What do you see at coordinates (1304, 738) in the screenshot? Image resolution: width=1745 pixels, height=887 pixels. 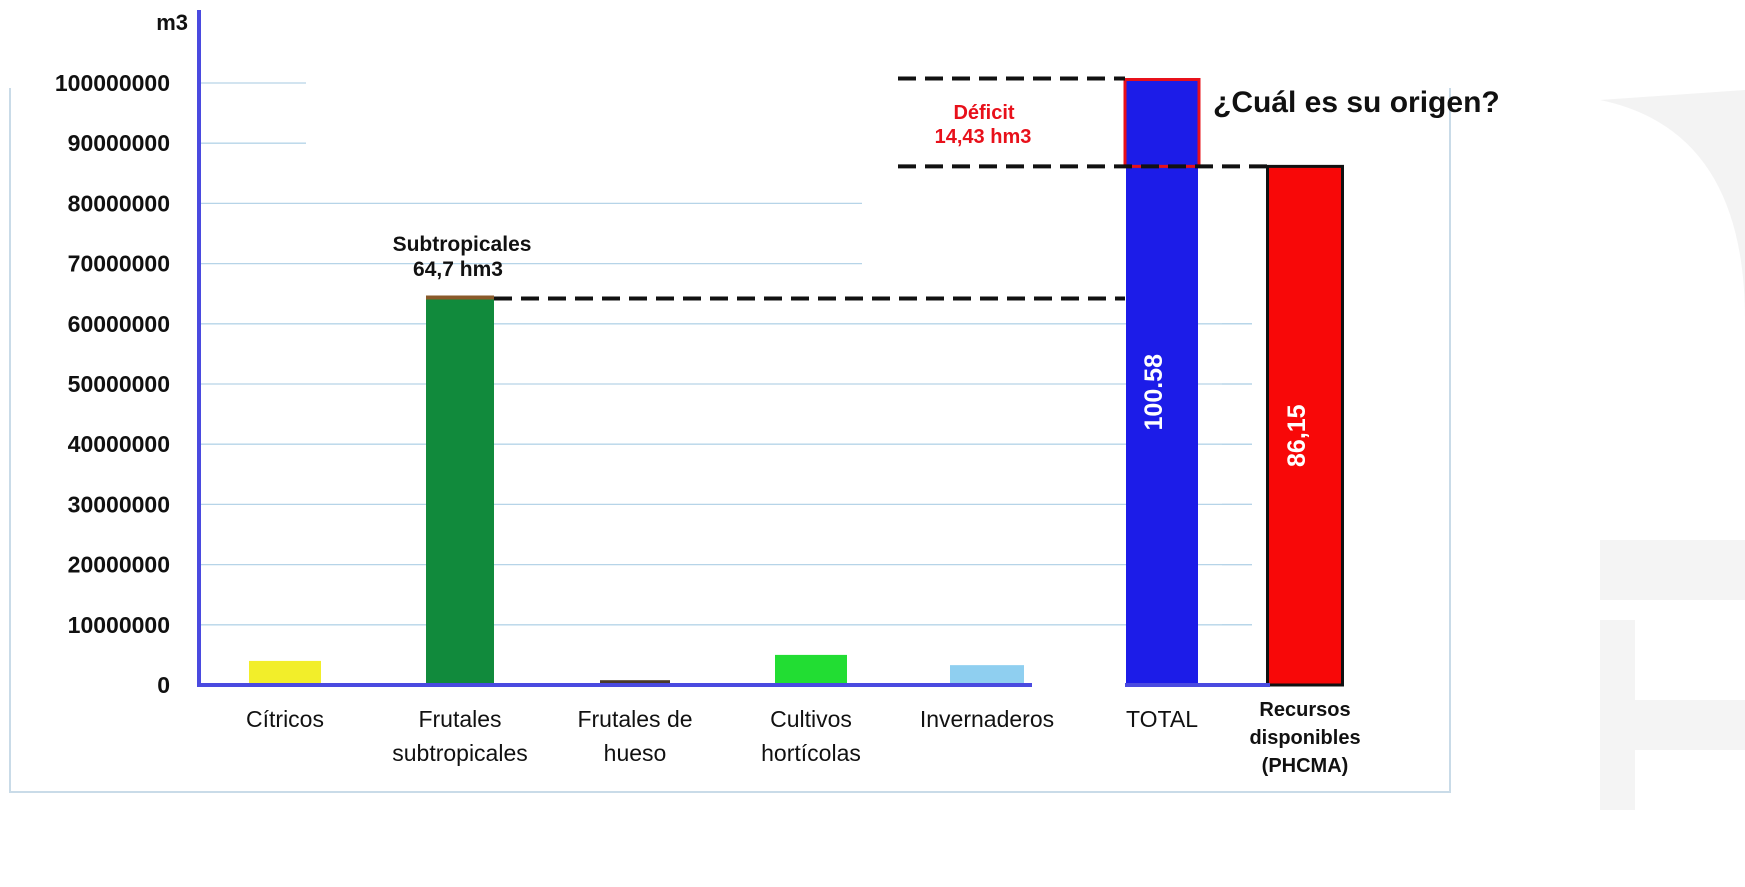 I see `category-label: disponibles` at bounding box center [1304, 738].